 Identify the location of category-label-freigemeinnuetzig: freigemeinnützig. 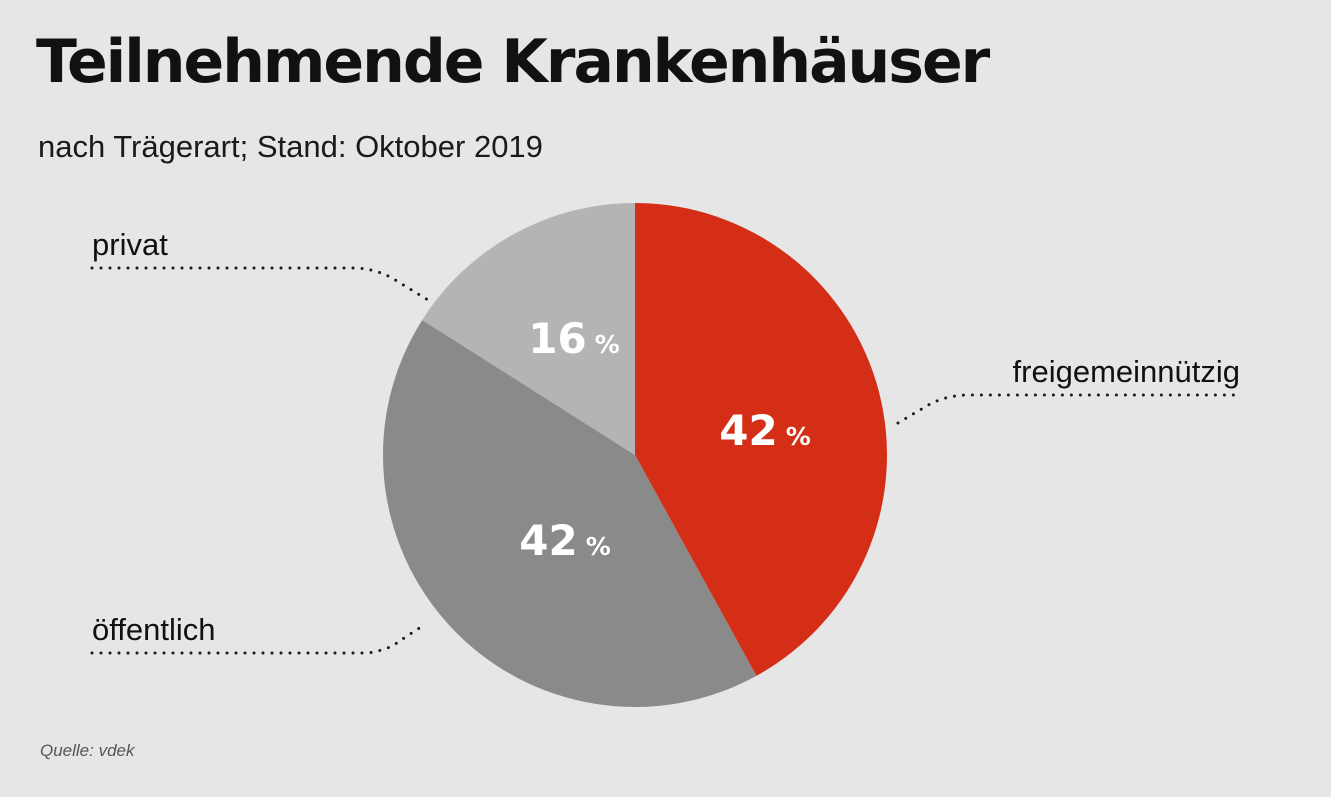
(1126, 371).